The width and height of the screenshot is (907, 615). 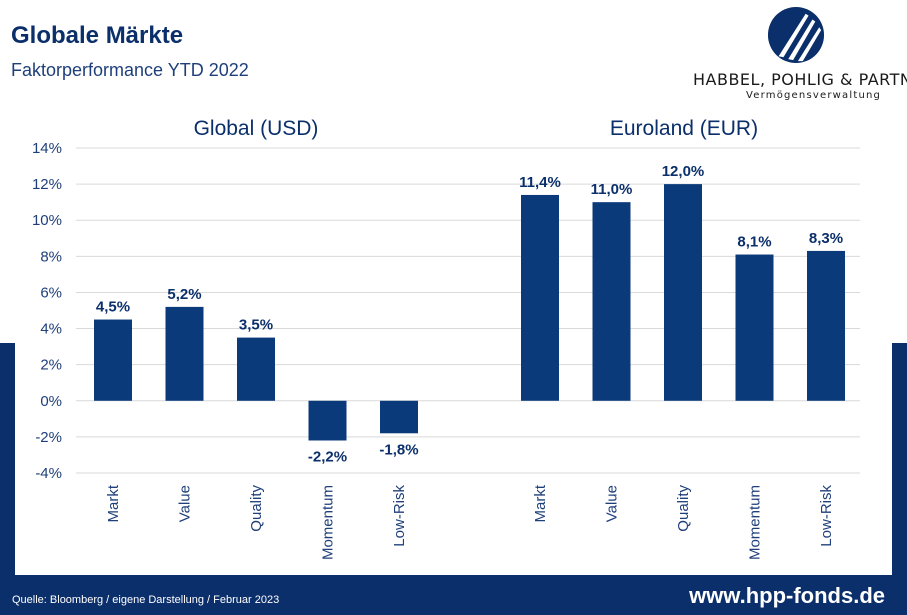 What do you see at coordinates (256, 325) in the screenshot?
I see `data-label: 3,5%` at bounding box center [256, 325].